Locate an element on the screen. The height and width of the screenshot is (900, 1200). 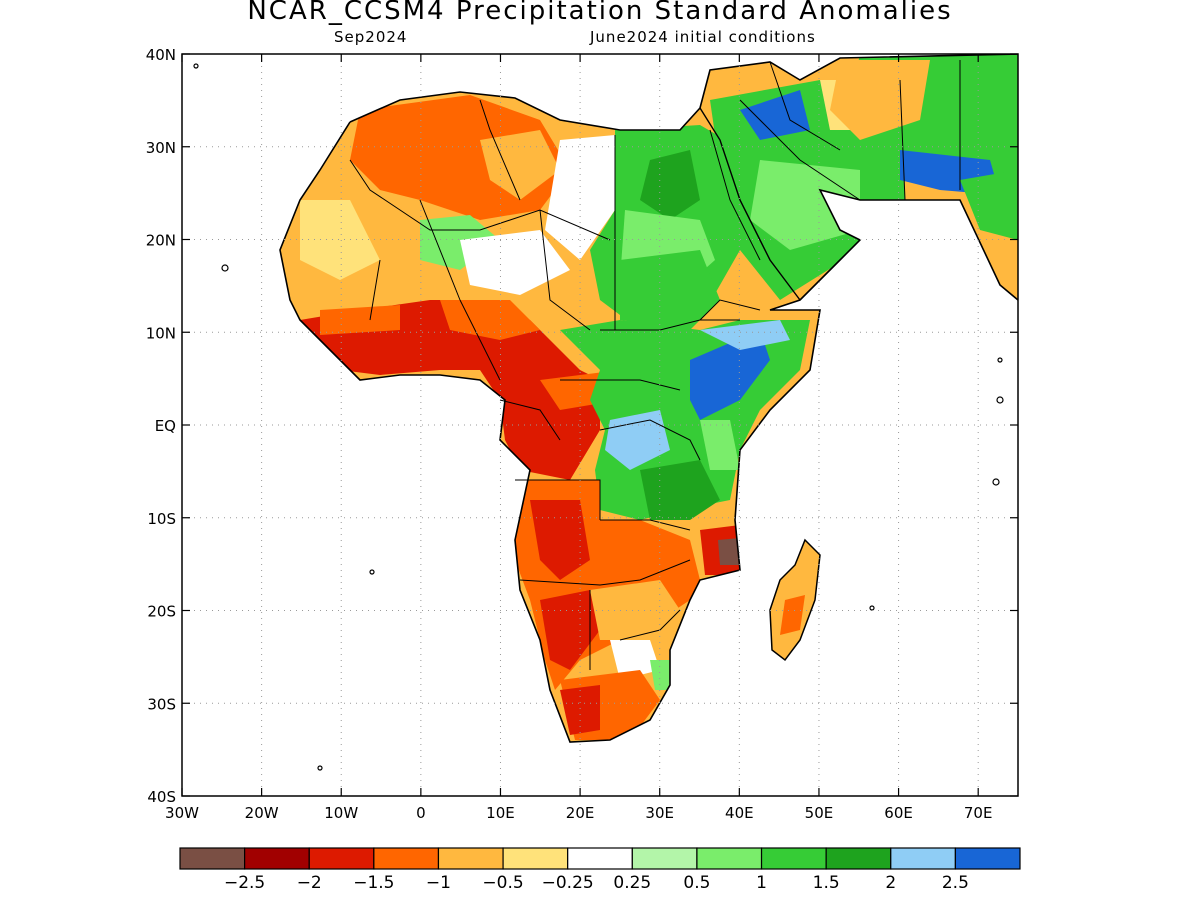
colorbar-label: 2.5 is located at coordinates (955, 883).